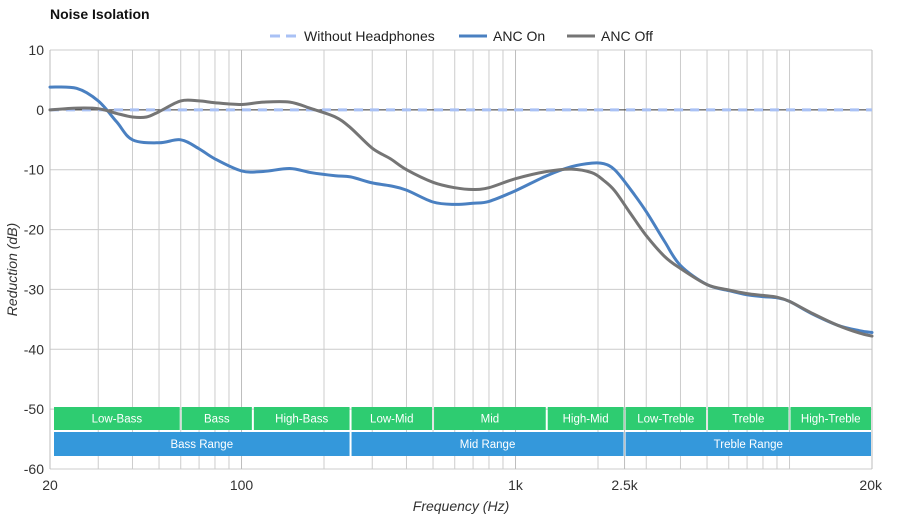  Describe the element at coordinates (461, 506) in the screenshot. I see `x-axis-title: Frequency (Hz)` at that location.